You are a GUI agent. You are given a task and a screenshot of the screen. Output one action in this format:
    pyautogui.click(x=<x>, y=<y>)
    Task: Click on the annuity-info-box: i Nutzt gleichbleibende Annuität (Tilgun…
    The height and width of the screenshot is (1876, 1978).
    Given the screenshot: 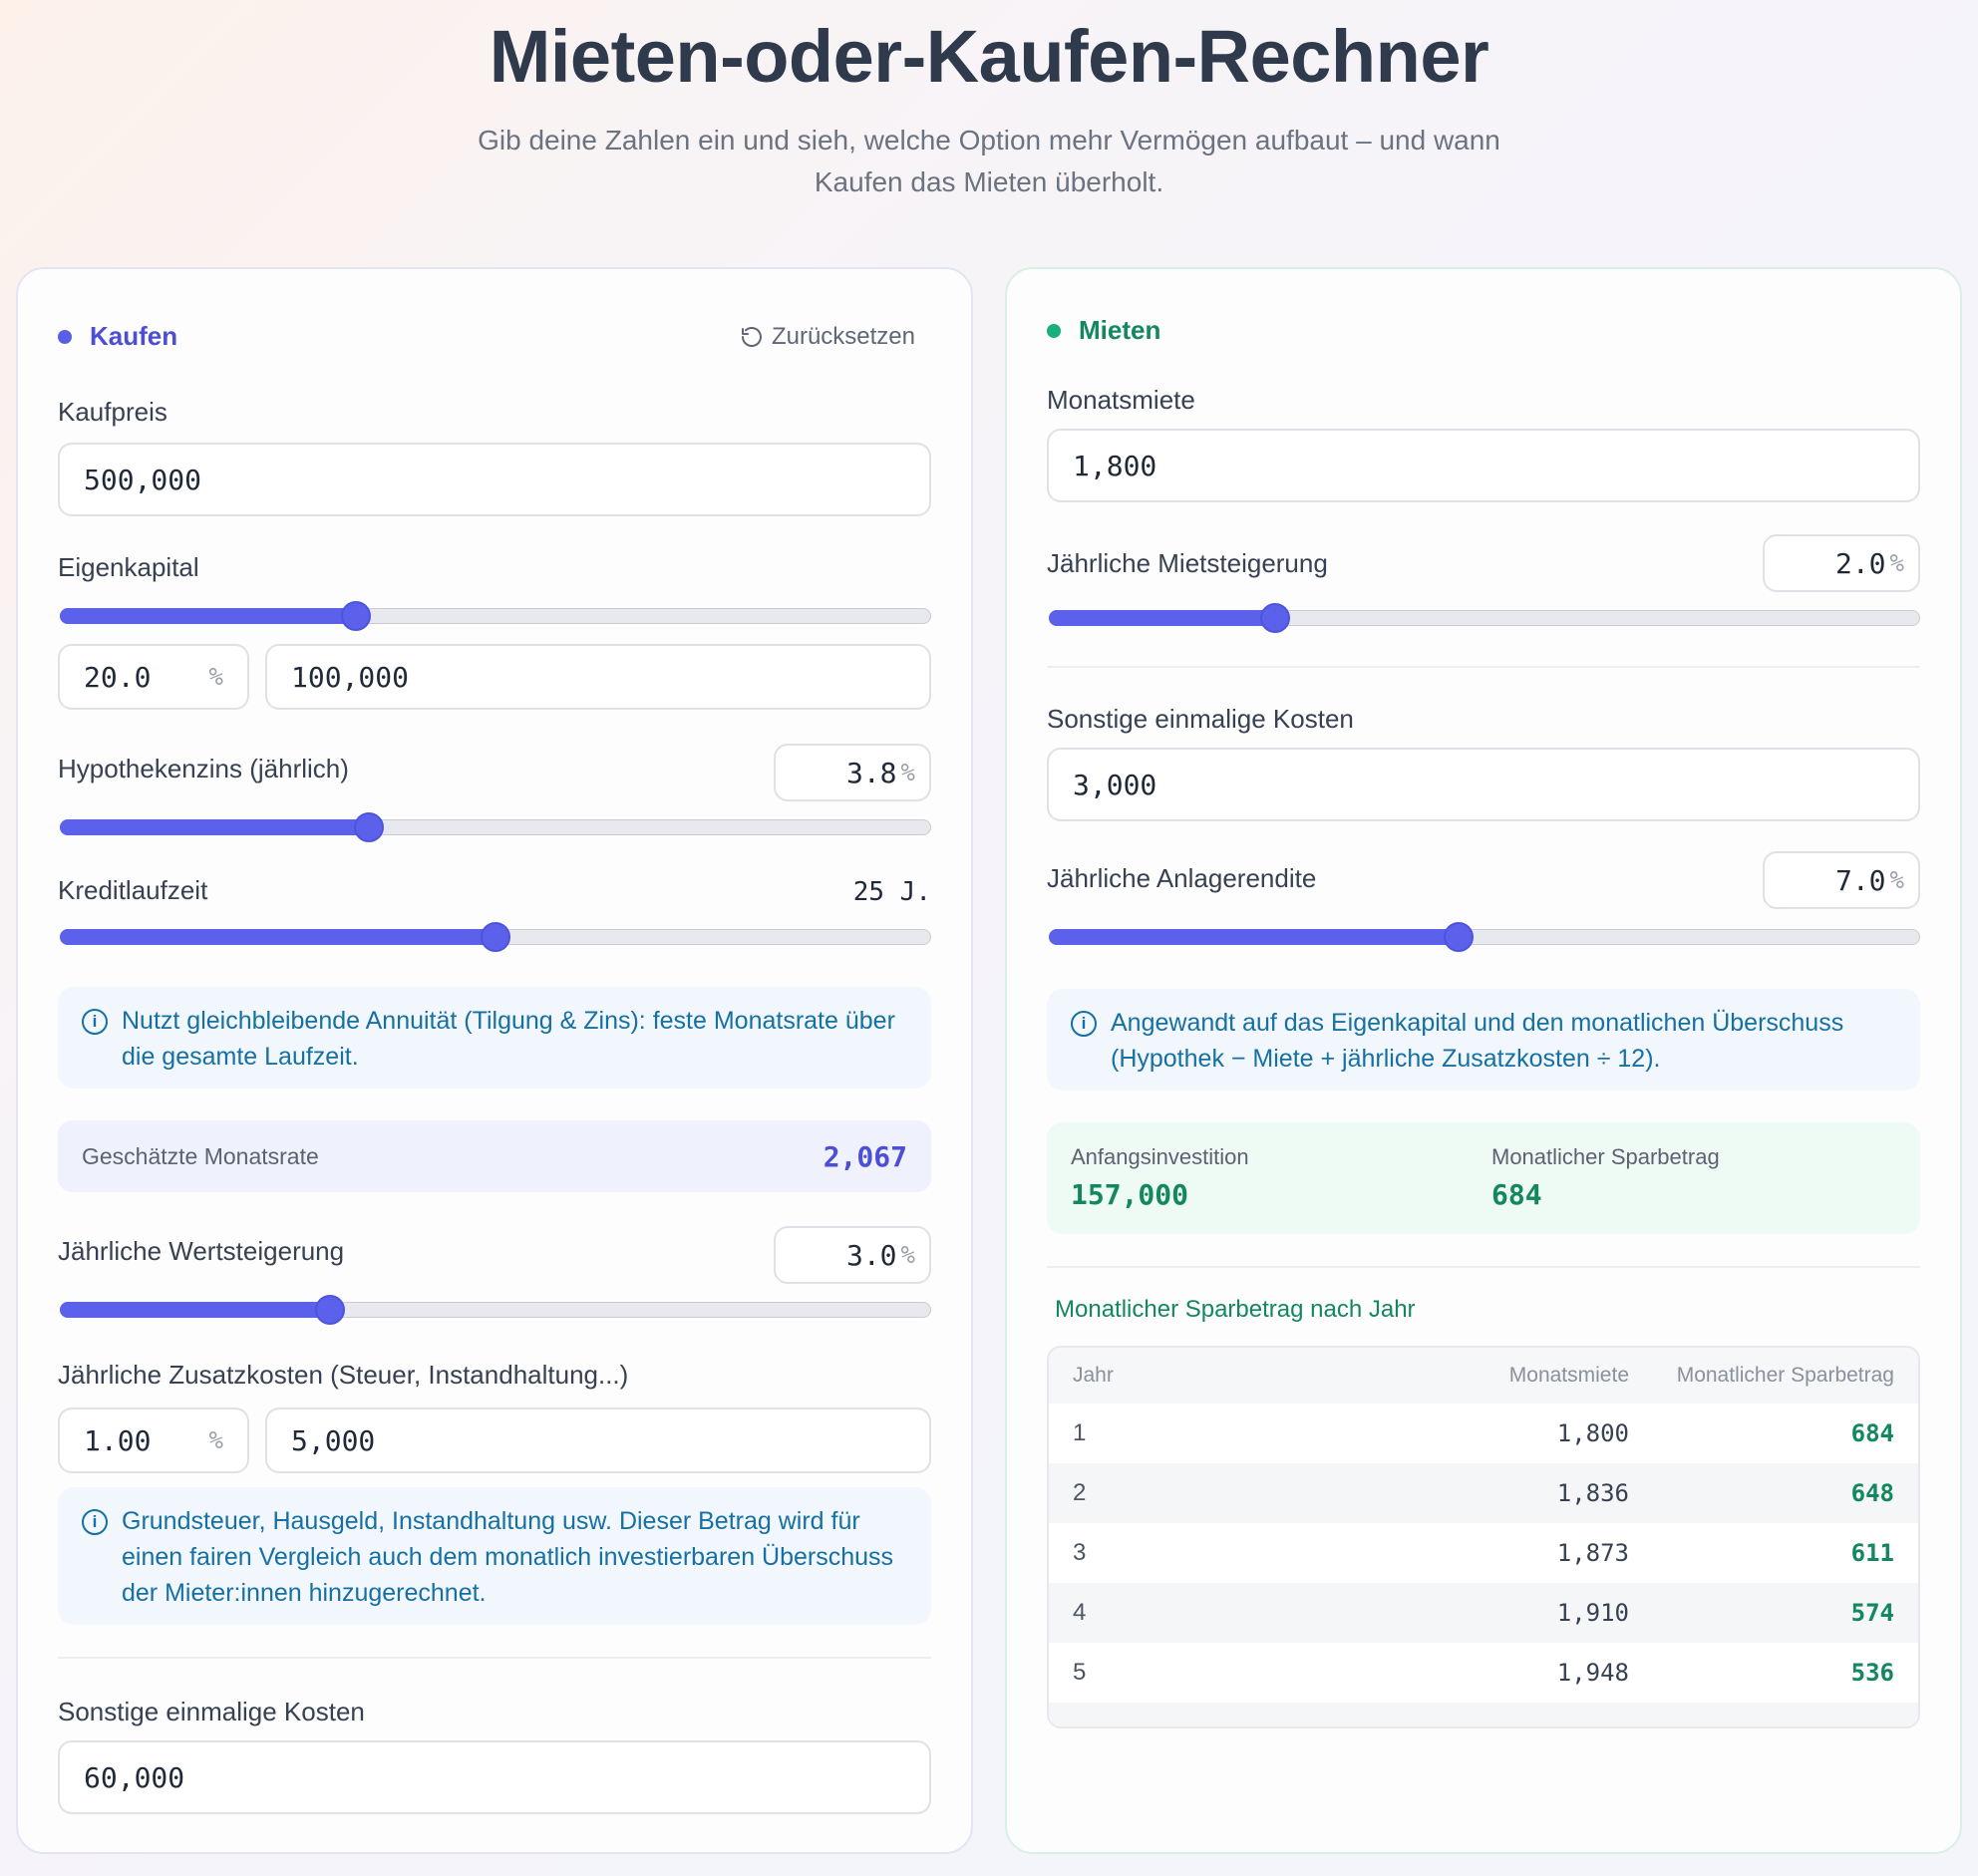 What is the action you would take?
    pyautogui.click(x=494, y=1038)
    